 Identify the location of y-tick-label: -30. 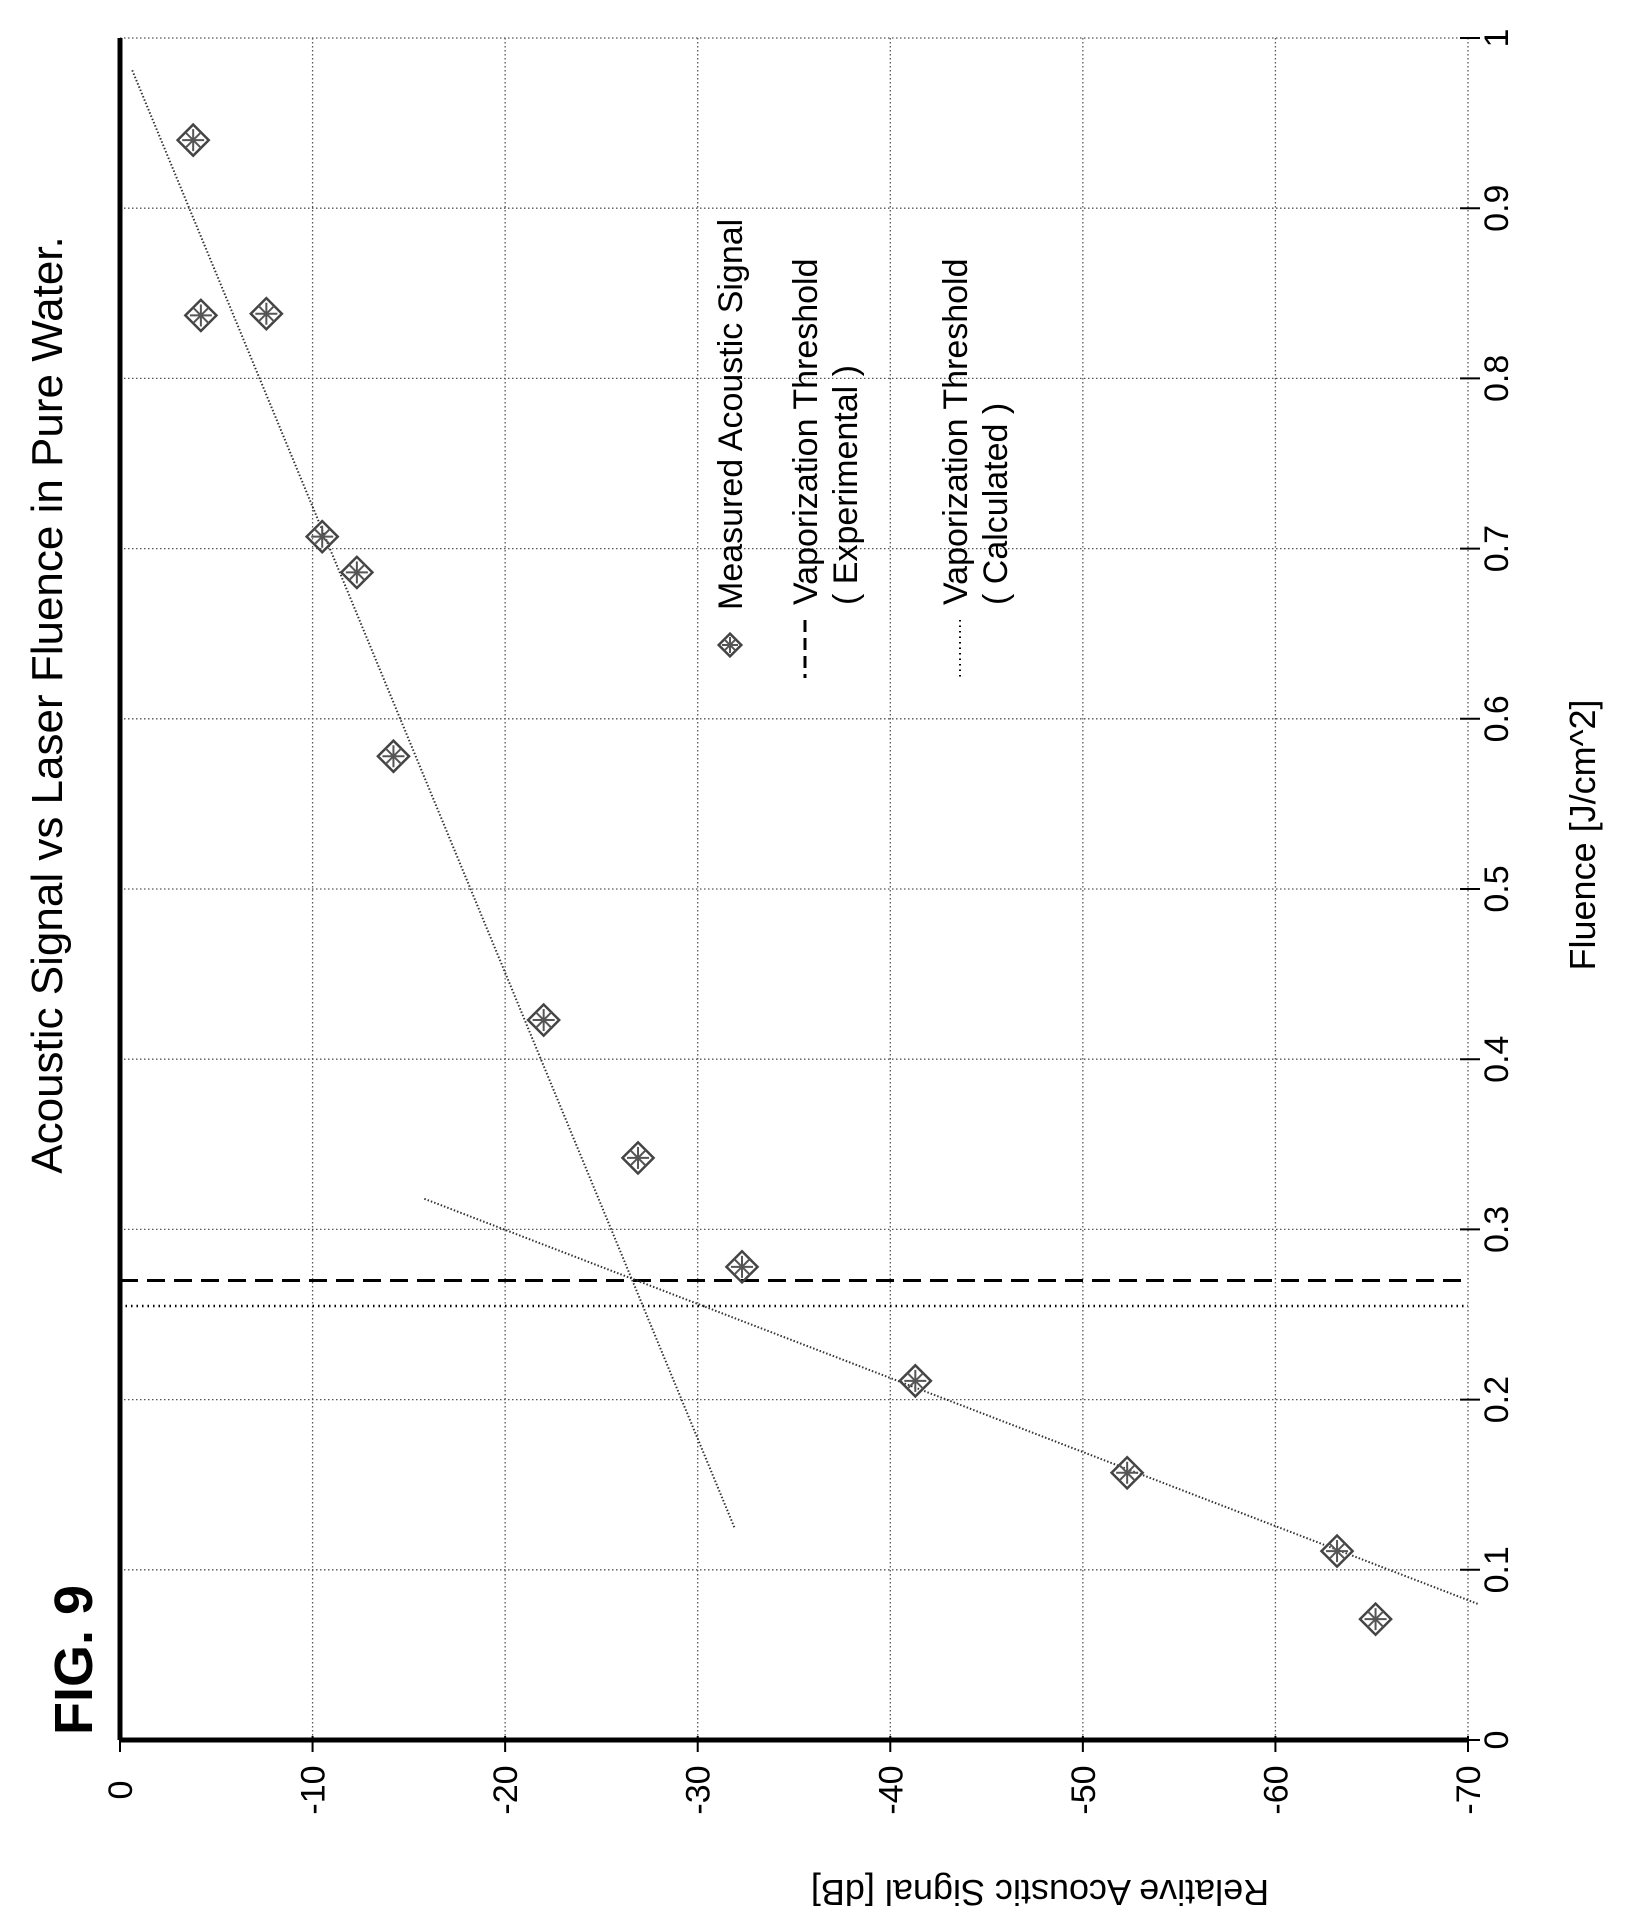
(699, 1789).